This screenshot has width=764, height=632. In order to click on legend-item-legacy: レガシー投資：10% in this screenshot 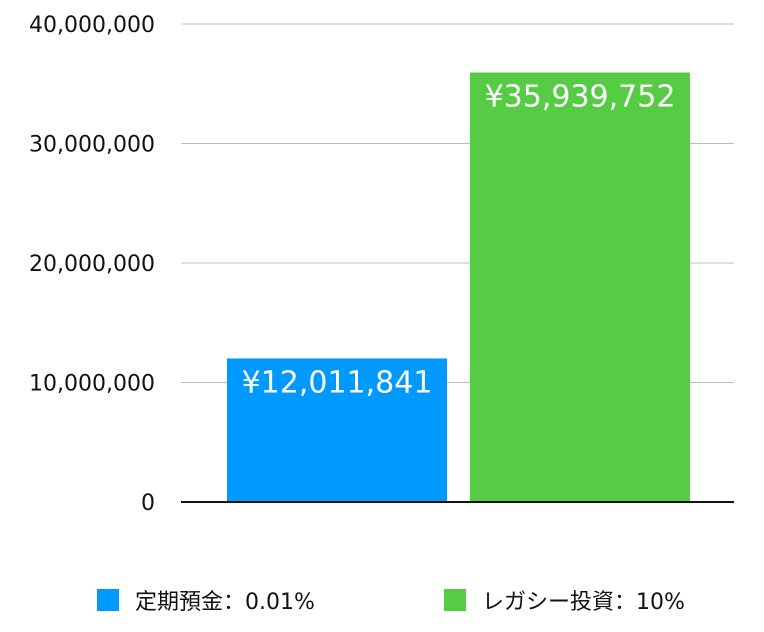, I will do `click(564, 600)`.